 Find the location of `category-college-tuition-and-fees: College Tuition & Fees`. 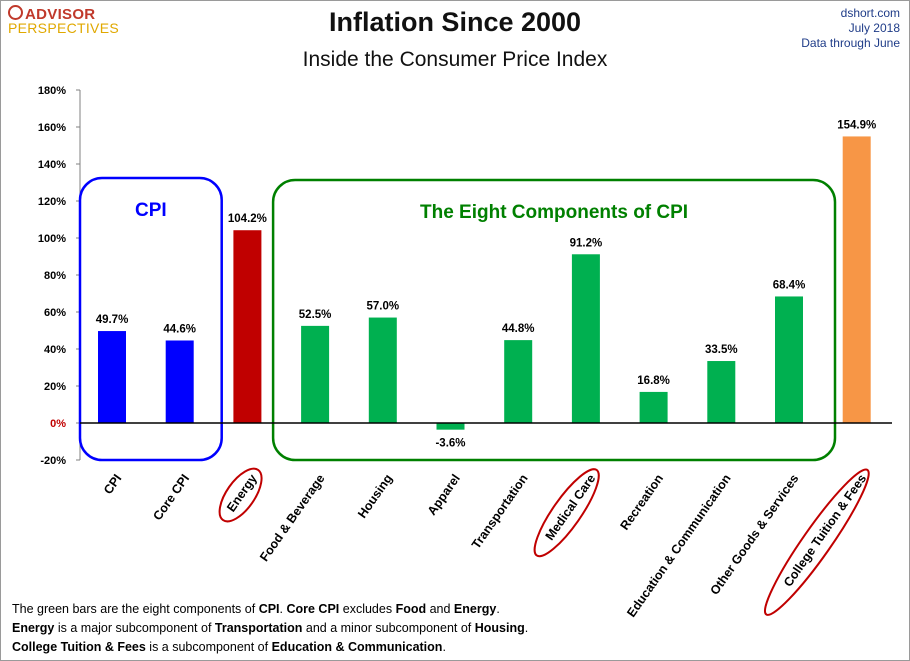

category-college-tuition-and-fees: College Tuition & Fees is located at coordinates (816, 542).